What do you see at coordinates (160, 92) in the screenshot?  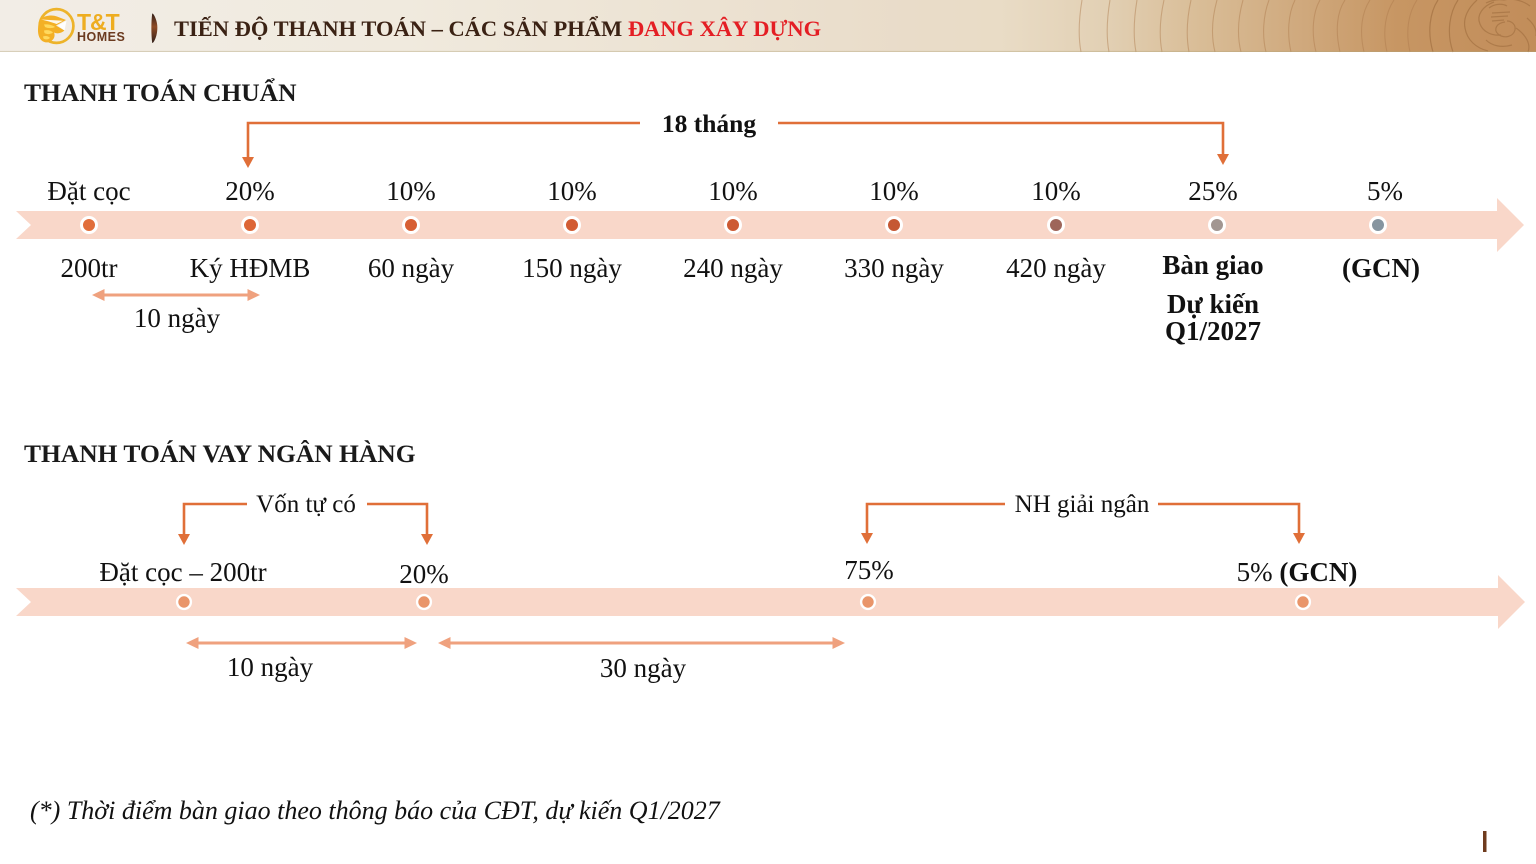 I see `svg-text: THANH TOÁN CHUẨN` at bounding box center [160, 92].